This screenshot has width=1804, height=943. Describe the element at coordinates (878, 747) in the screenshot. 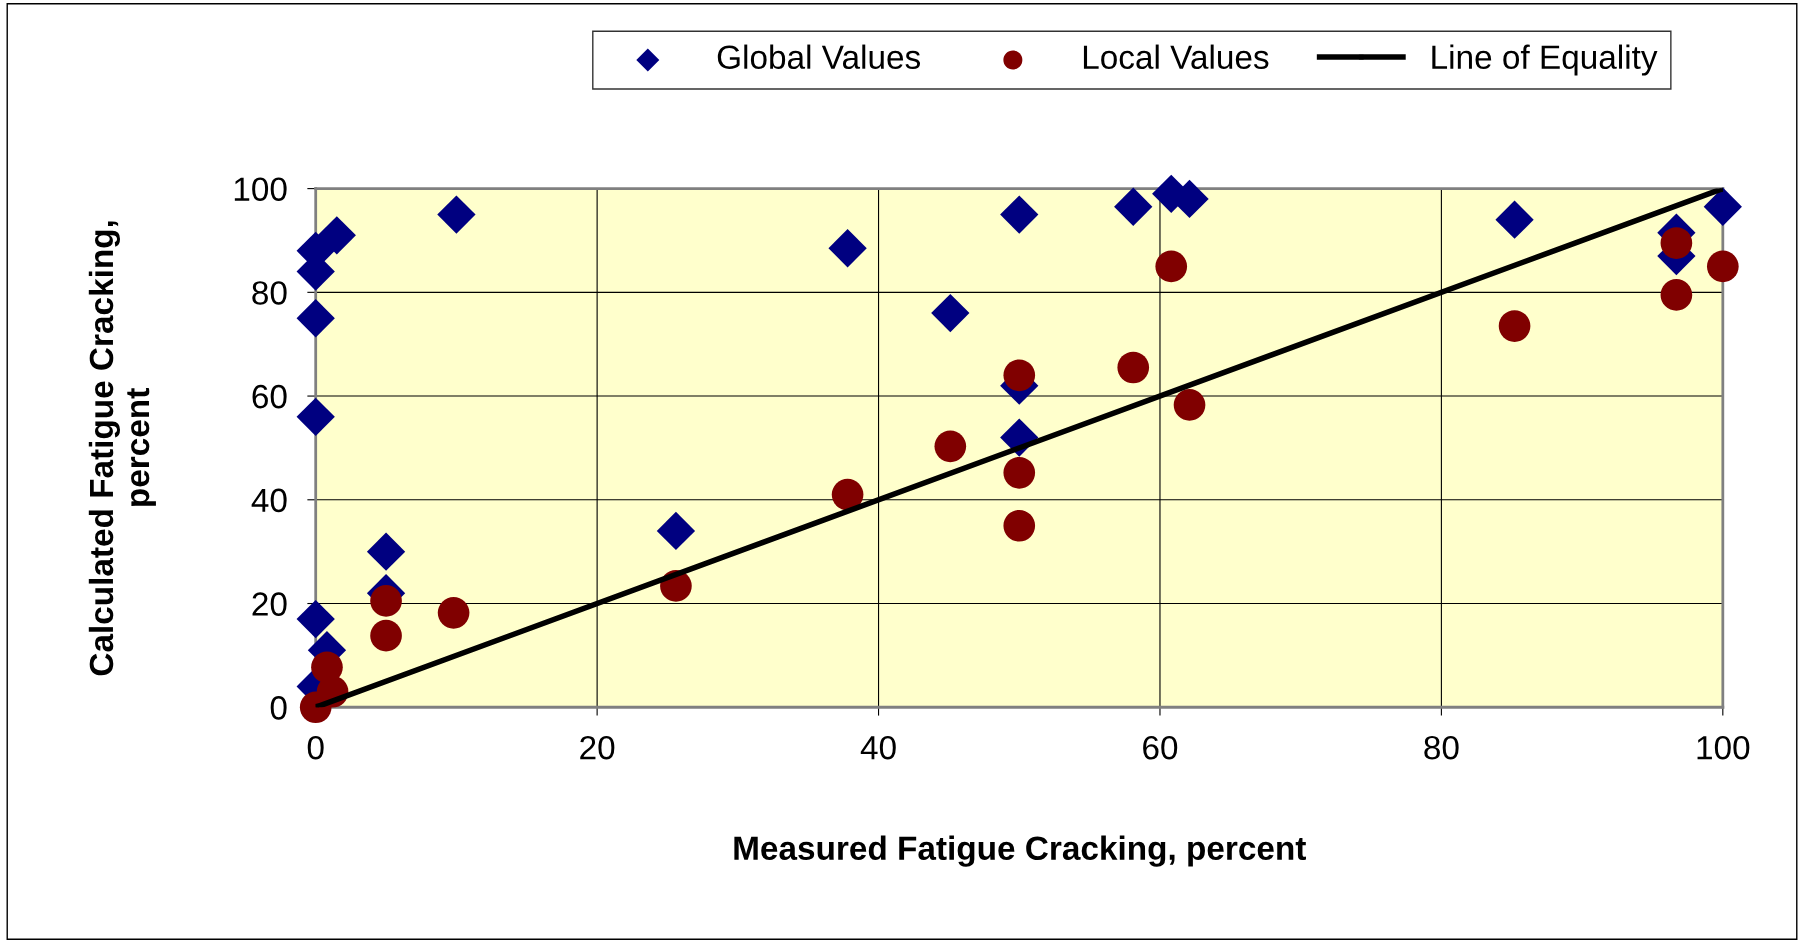

I see `x-tick-label: 40` at that location.